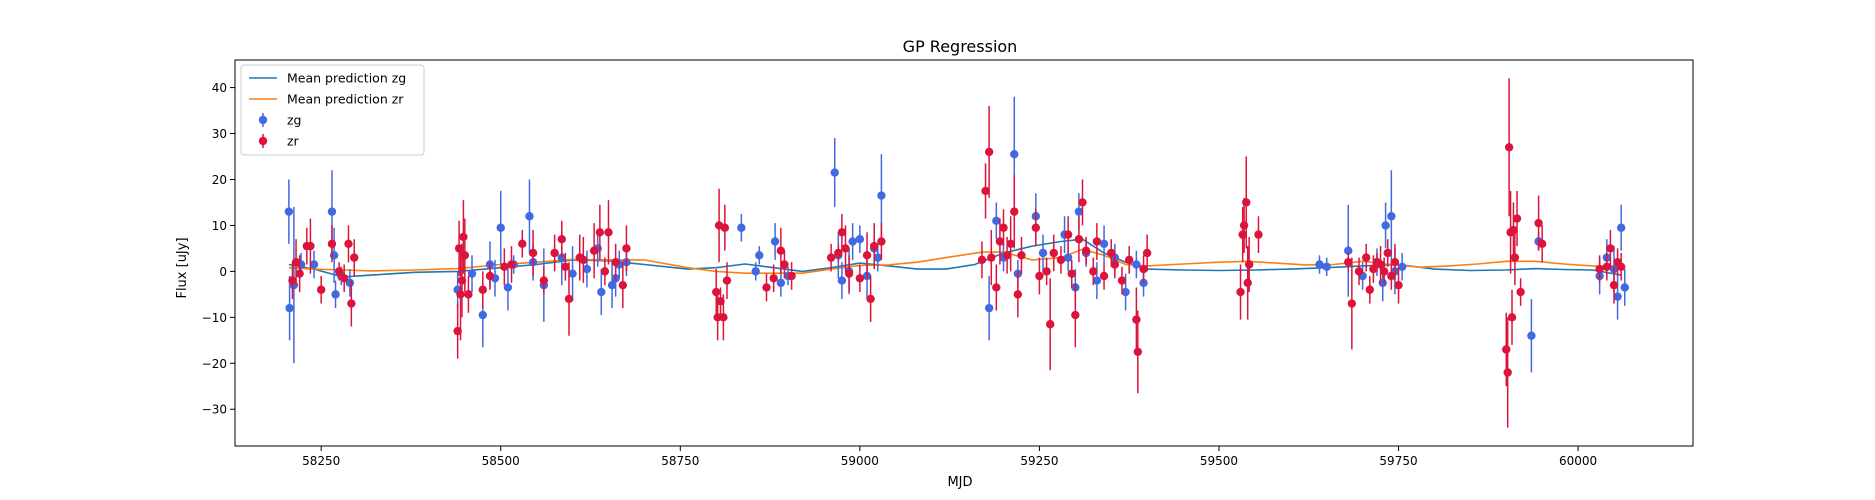  I want to click on y-tick-label: 0, so click(223, 272).